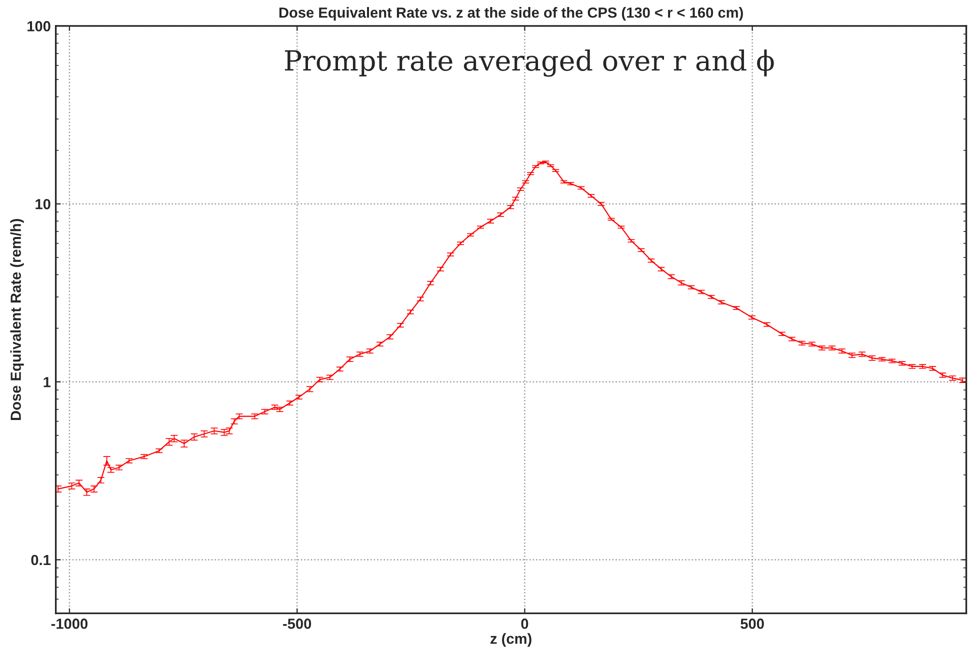 This screenshot has height=649, width=979. I want to click on y-axis-title: Dose Equivalent Rate (rem/h), so click(17, 319).